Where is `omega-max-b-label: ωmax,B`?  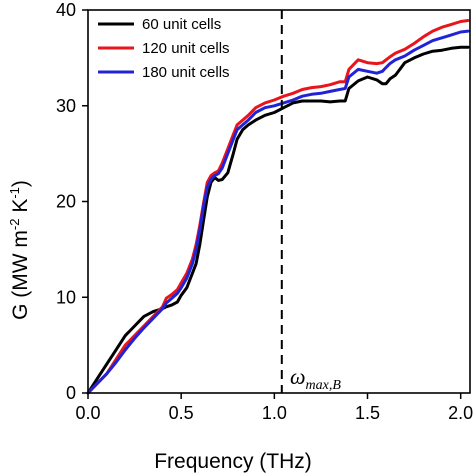
omega-max-b-label: ωmax,B is located at coordinates (315, 378).